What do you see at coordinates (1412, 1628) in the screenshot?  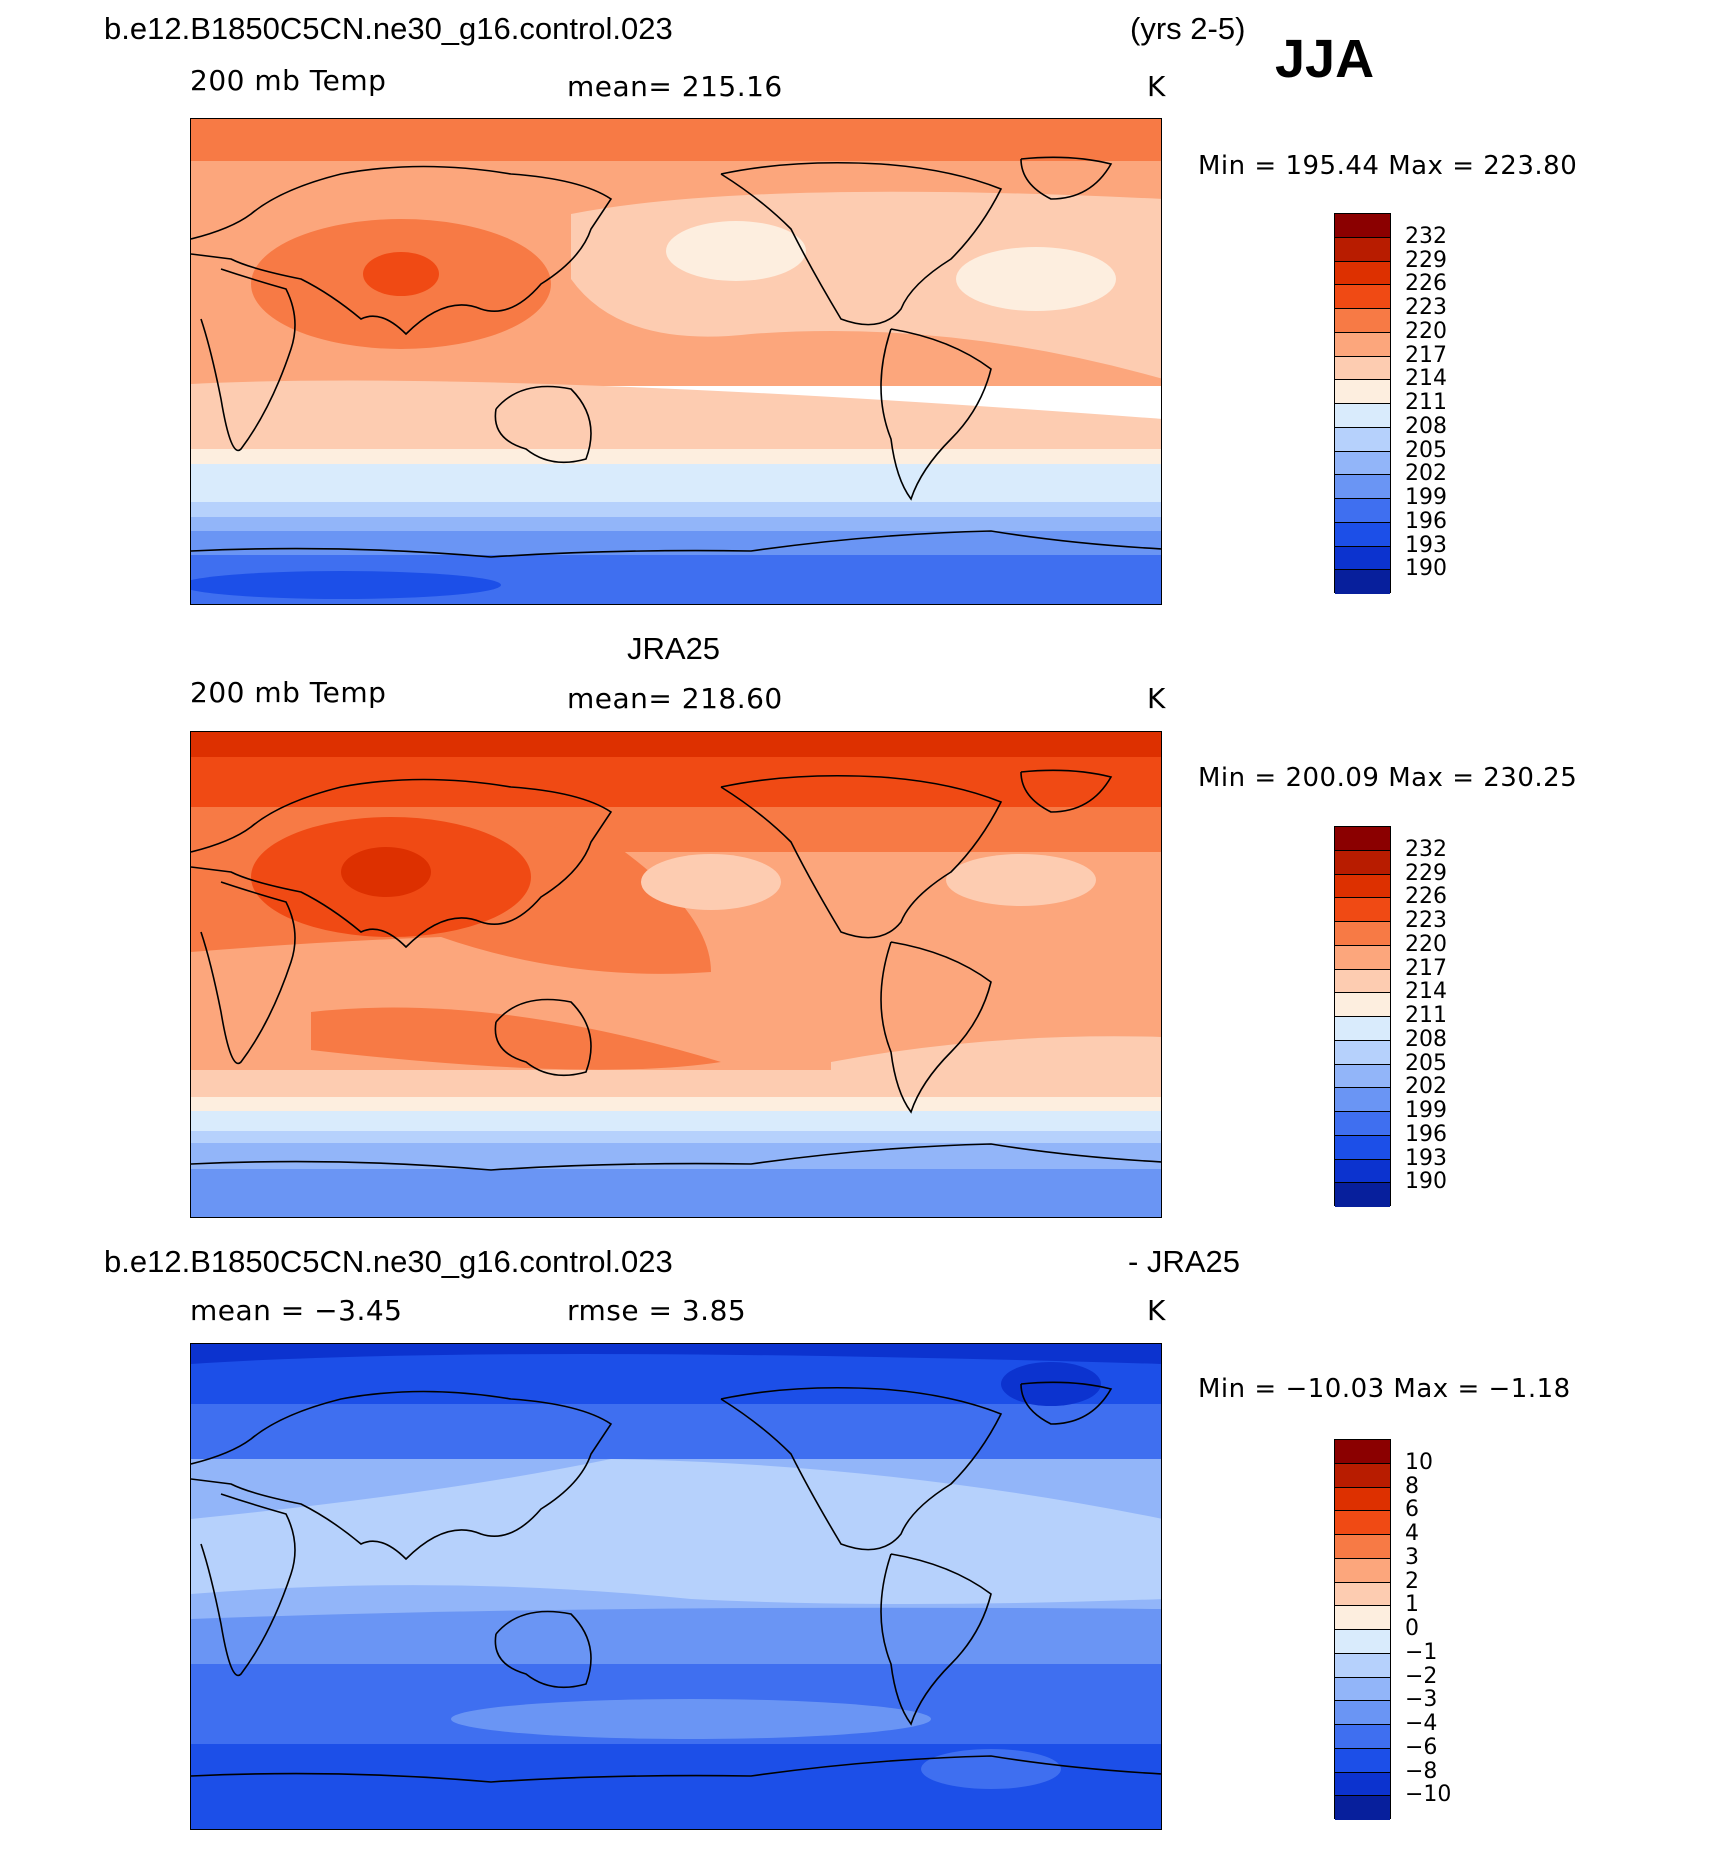 I see `colorbar-tick-label: 0` at bounding box center [1412, 1628].